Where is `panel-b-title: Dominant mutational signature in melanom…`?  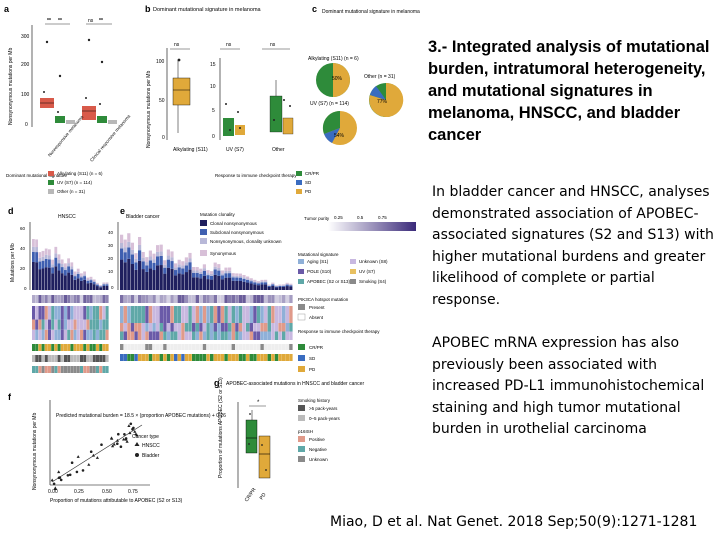 panel-b-title: Dominant mutational signature in melanom… is located at coordinates (207, 10).